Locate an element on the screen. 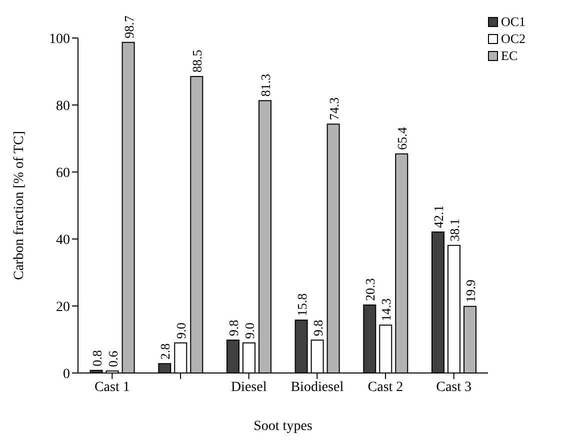  y-tick-label: 40 is located at coordinates (63, 240).